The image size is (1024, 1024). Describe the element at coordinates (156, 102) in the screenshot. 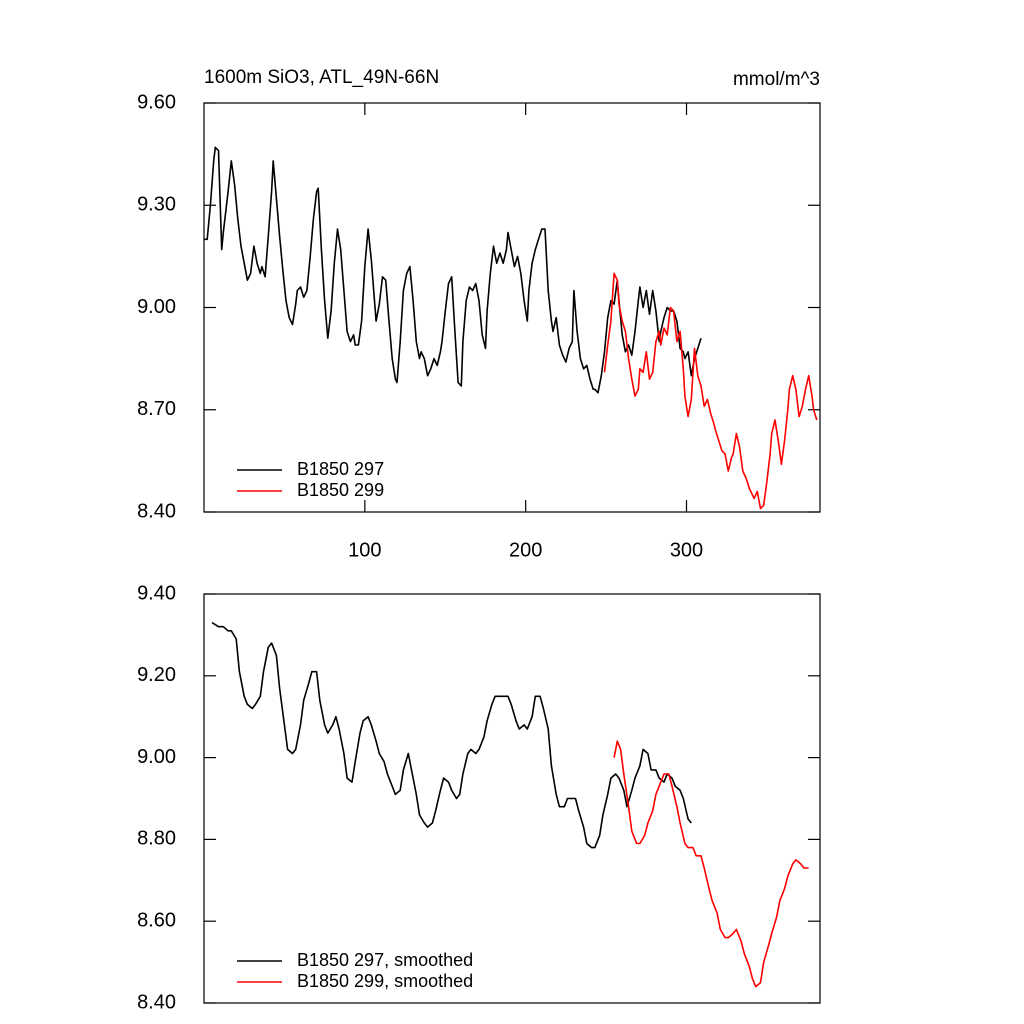

I see `y-tick-label: 9.60` at that location.